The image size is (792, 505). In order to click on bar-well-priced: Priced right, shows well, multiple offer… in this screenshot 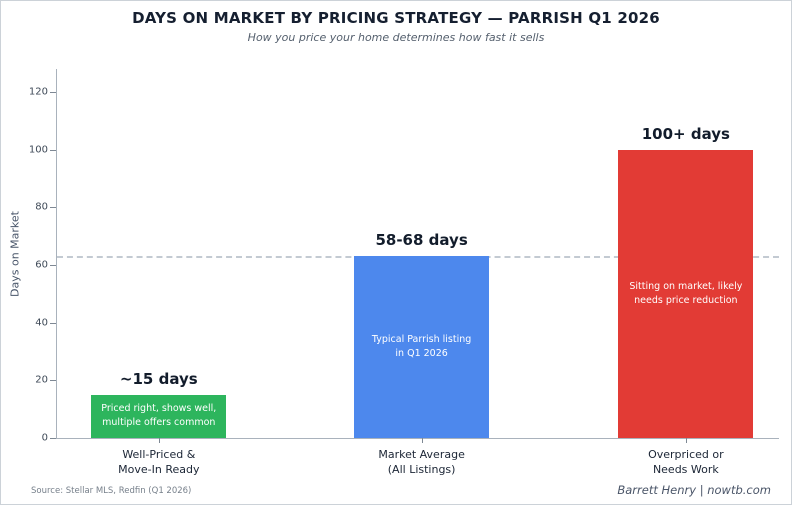, I will do `click(159, 416)`.